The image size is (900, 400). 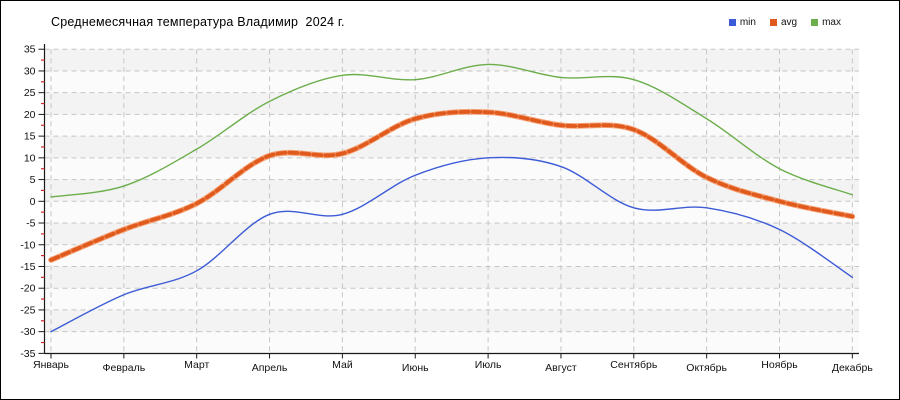 I want to click on x-tick-label: Апрель, so click(x=270, y=368).